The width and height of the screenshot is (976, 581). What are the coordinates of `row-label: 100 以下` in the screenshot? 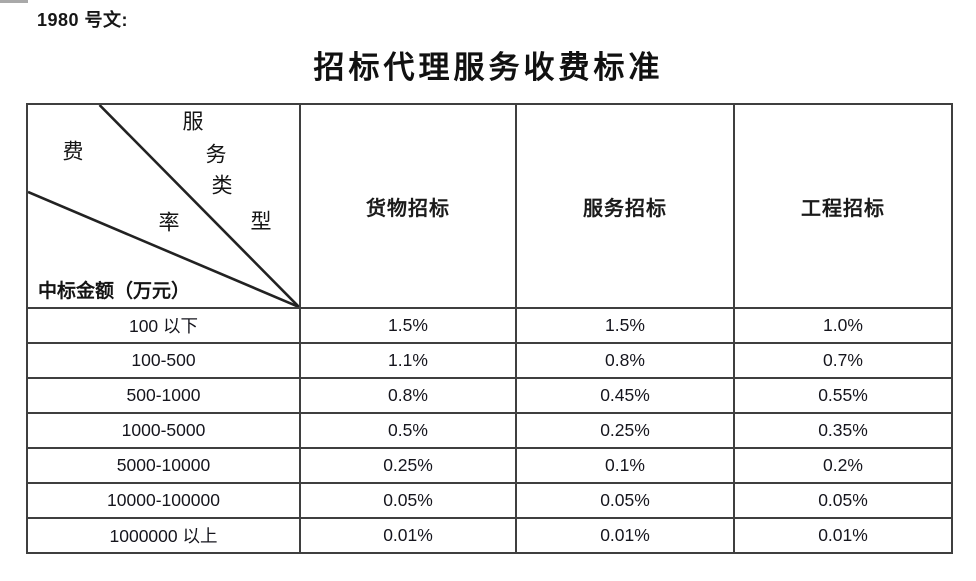 It's located at (163, 325).